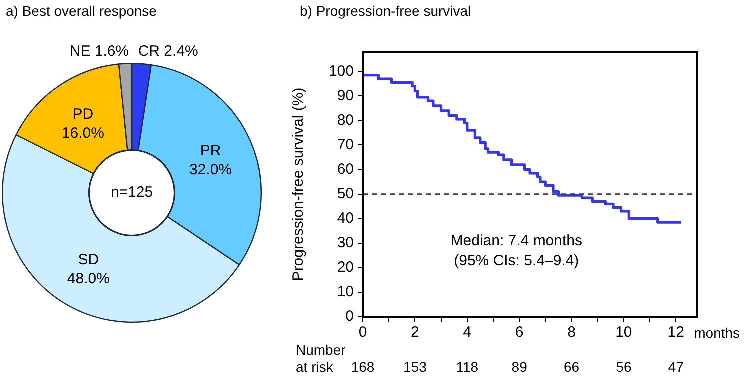  What do you see at coordinates (467, 367) in the screenshot?
I see `text: 118` at bounding box center [467, 367].